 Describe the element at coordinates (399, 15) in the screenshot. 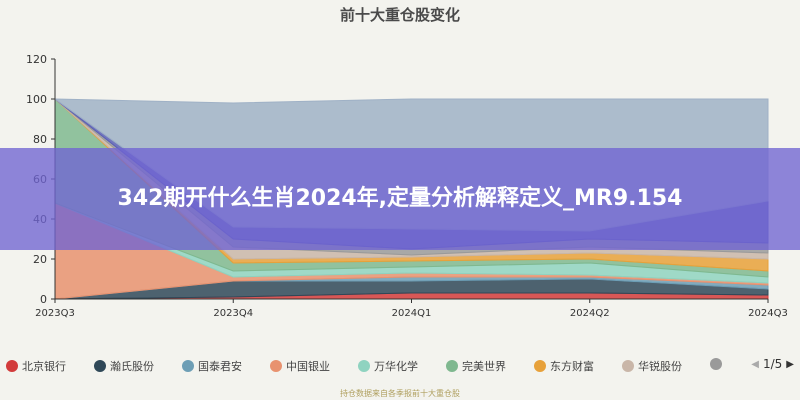

I see `chart-title: 前十大重仓股变化` at that location.